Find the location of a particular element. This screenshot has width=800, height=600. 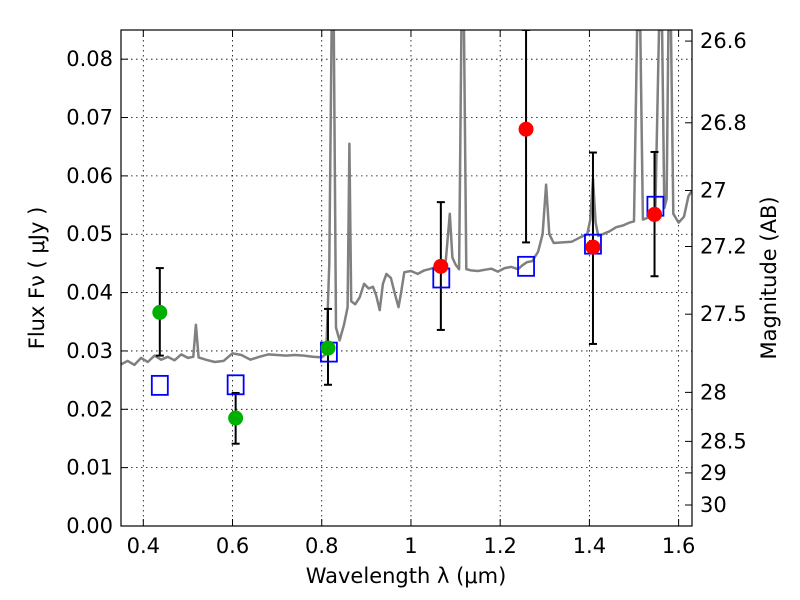

x-axis-label: Wavelength λ (μm) is located at coordinates (406, 576).